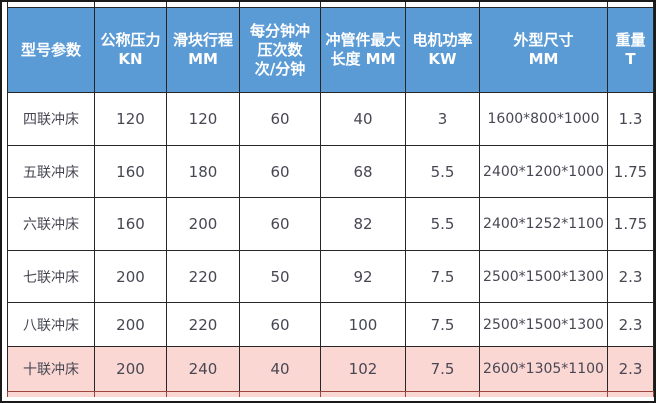 This screenshot has width=656, height=403. I want to click on column-header-5: 冲管件最大 长度 MM, so click(363, 50).